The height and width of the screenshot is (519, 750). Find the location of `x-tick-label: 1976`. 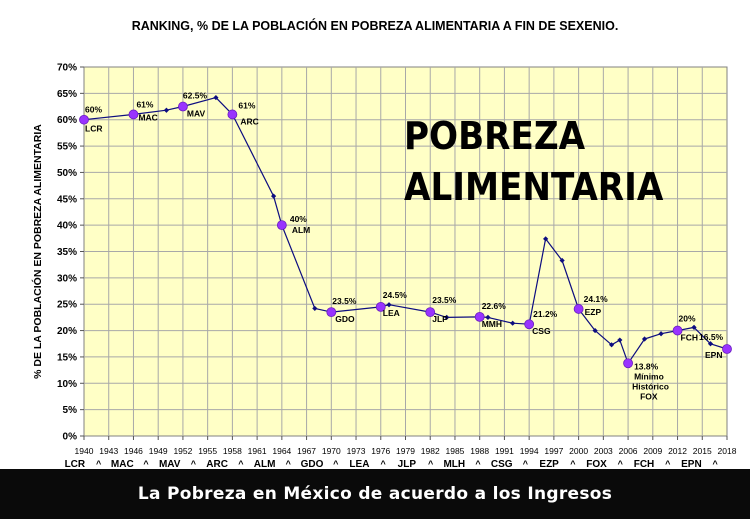

x-tick-label: 1976 is located at coordinates (380, 451).